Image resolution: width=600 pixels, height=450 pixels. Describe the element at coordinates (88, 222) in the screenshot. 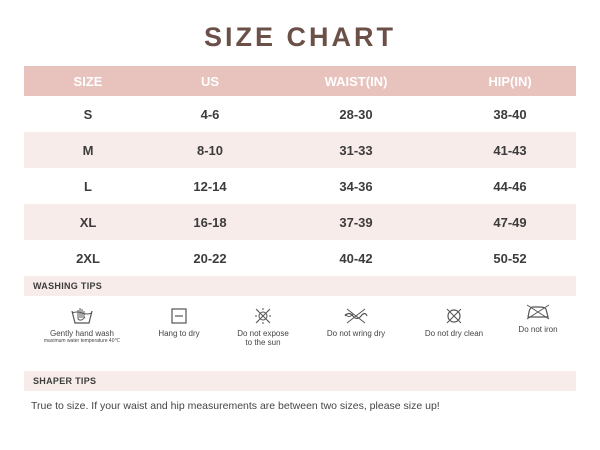

I see `cell-size: XL` at that location.